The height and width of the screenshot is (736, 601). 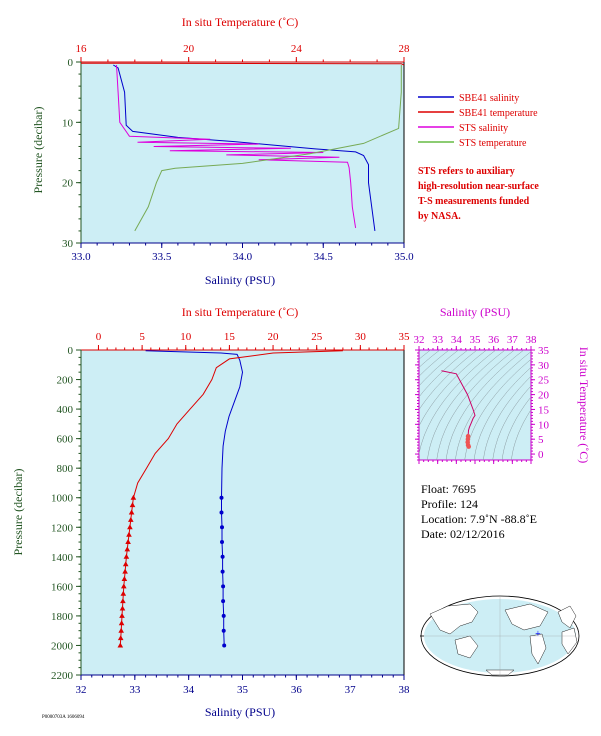 I want to click on top-temperature-axis-title: In situ Temperature (˚C), so click(x=240, y=22).